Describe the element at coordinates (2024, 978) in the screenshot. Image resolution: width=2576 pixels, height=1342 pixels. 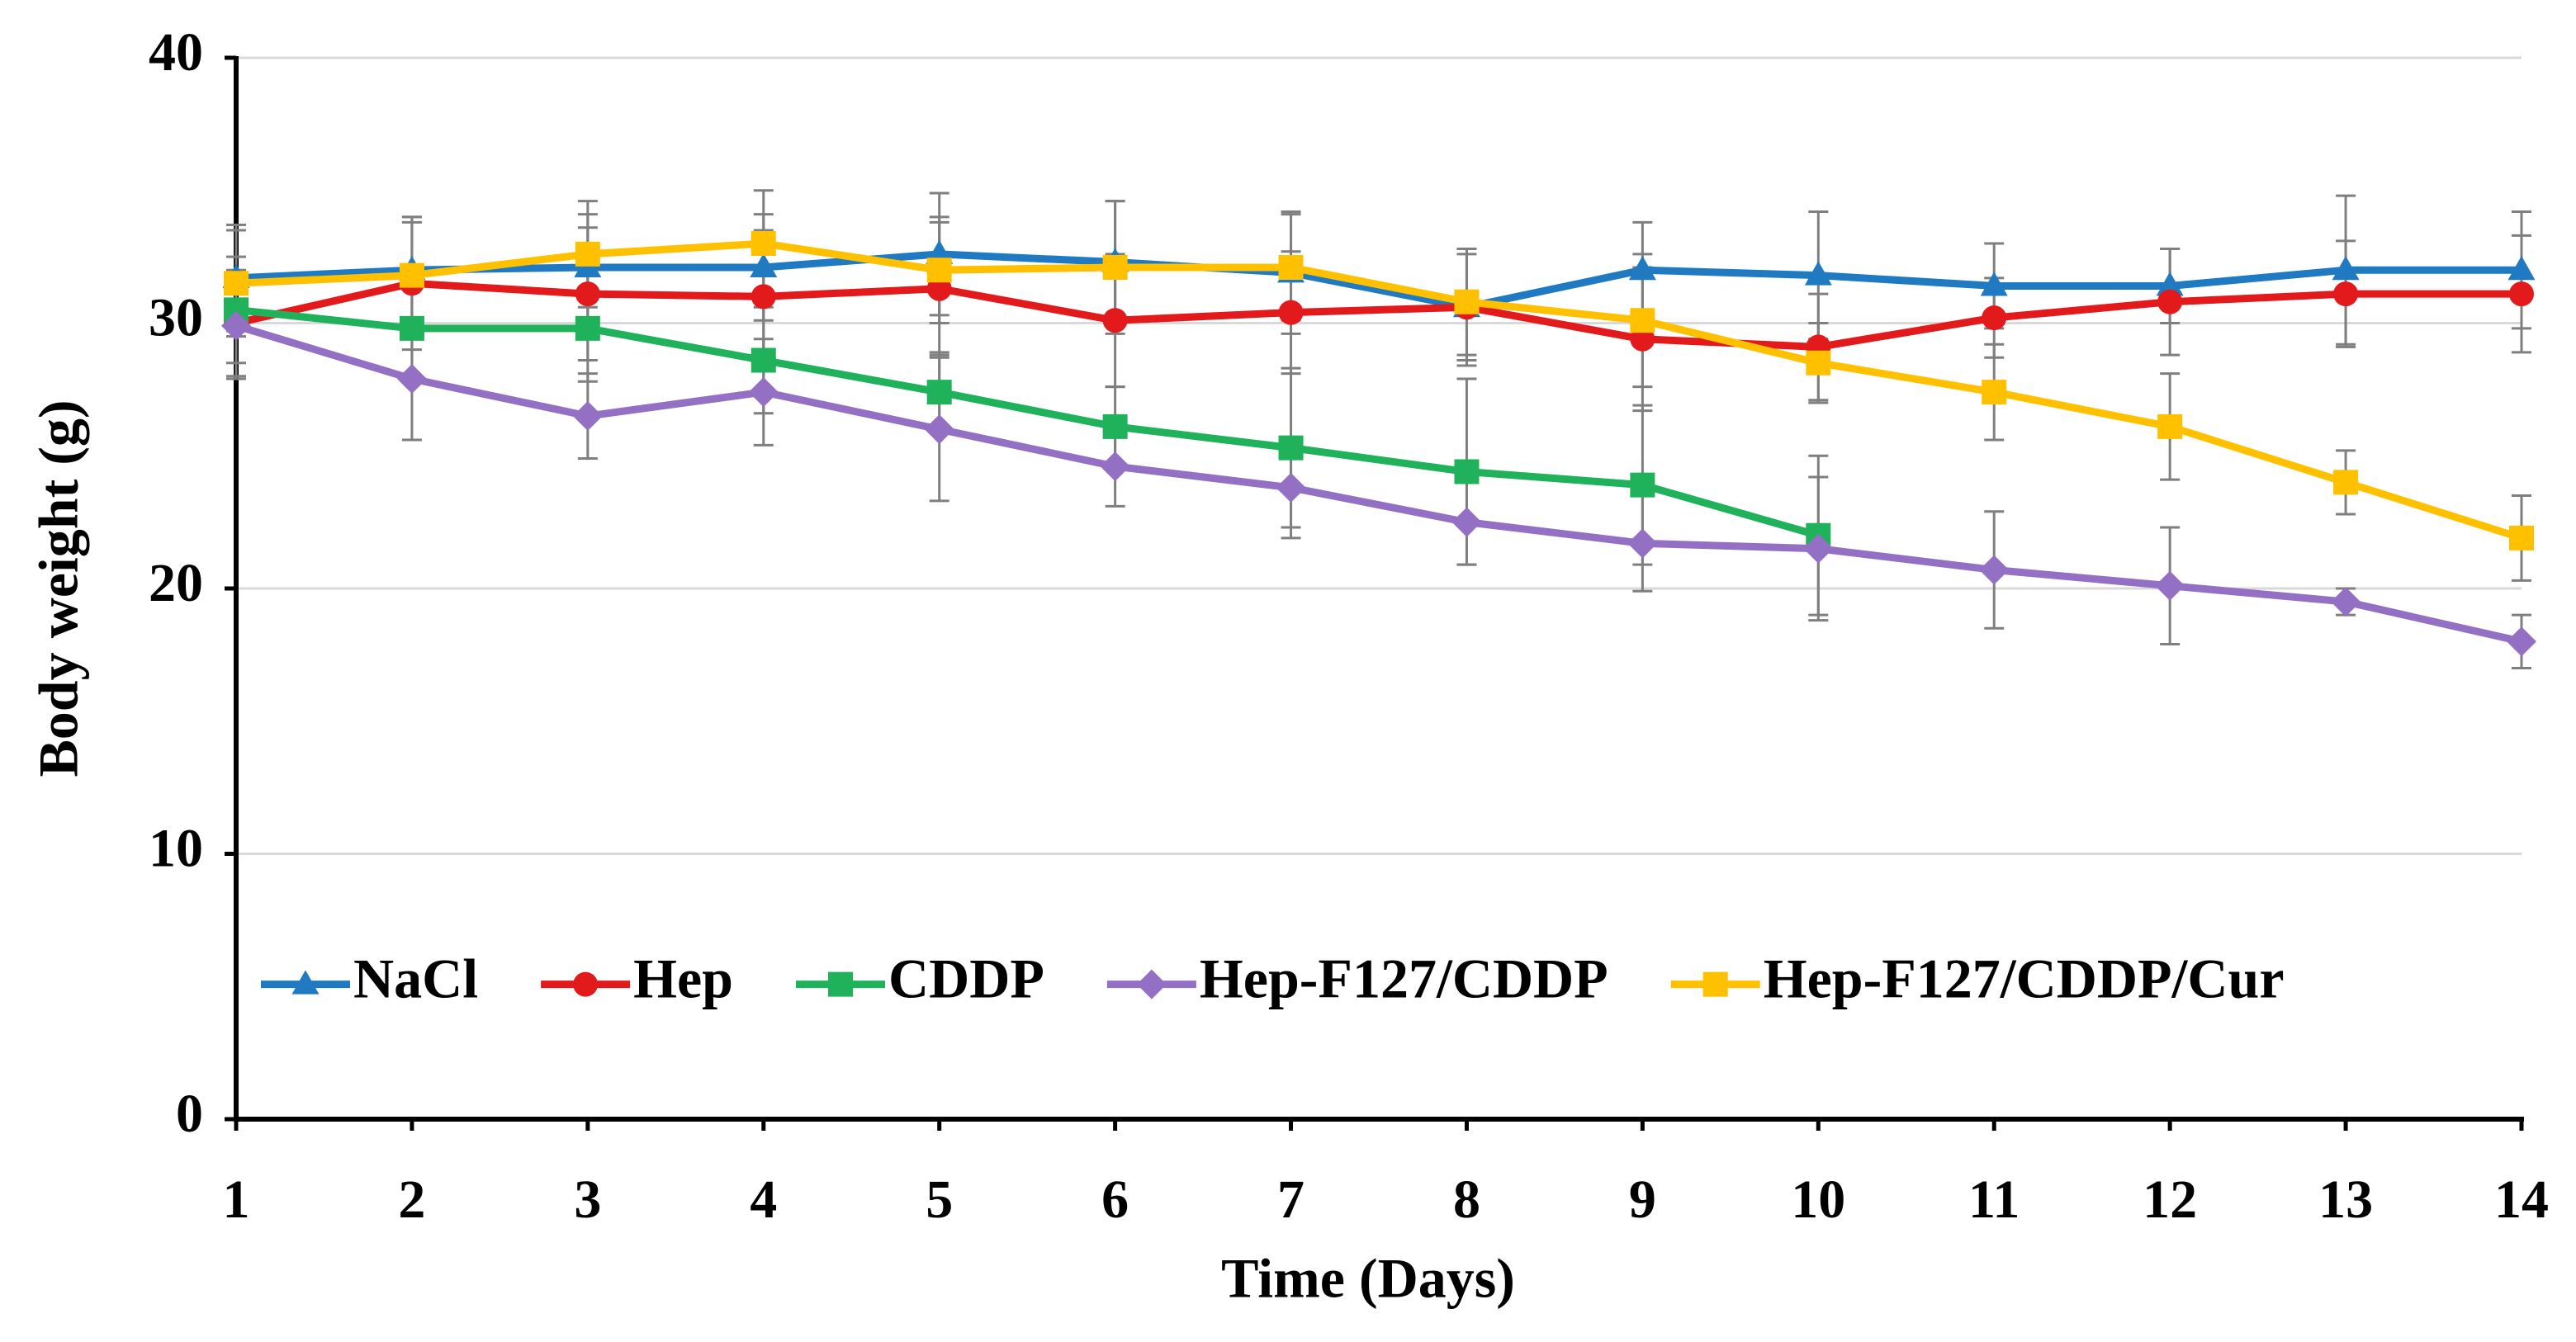
I see `legend-label: Hep-F127/CDDP/Cur` at that location.